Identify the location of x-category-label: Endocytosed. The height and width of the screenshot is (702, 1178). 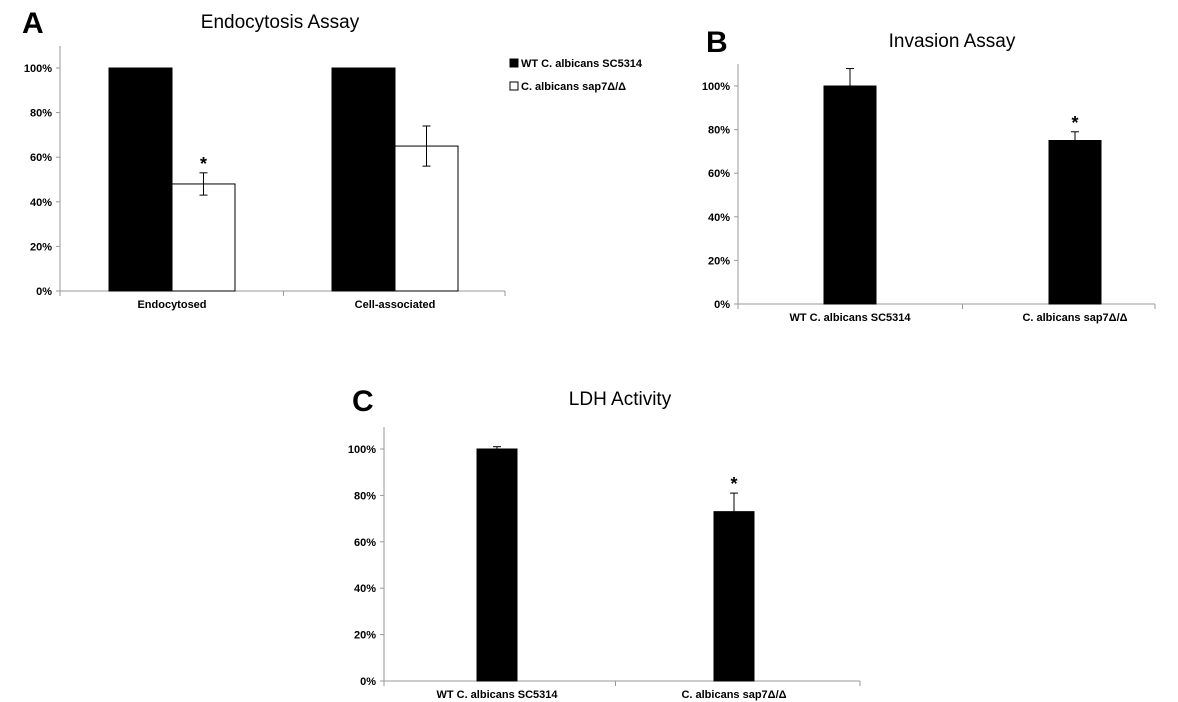
(171, 305).